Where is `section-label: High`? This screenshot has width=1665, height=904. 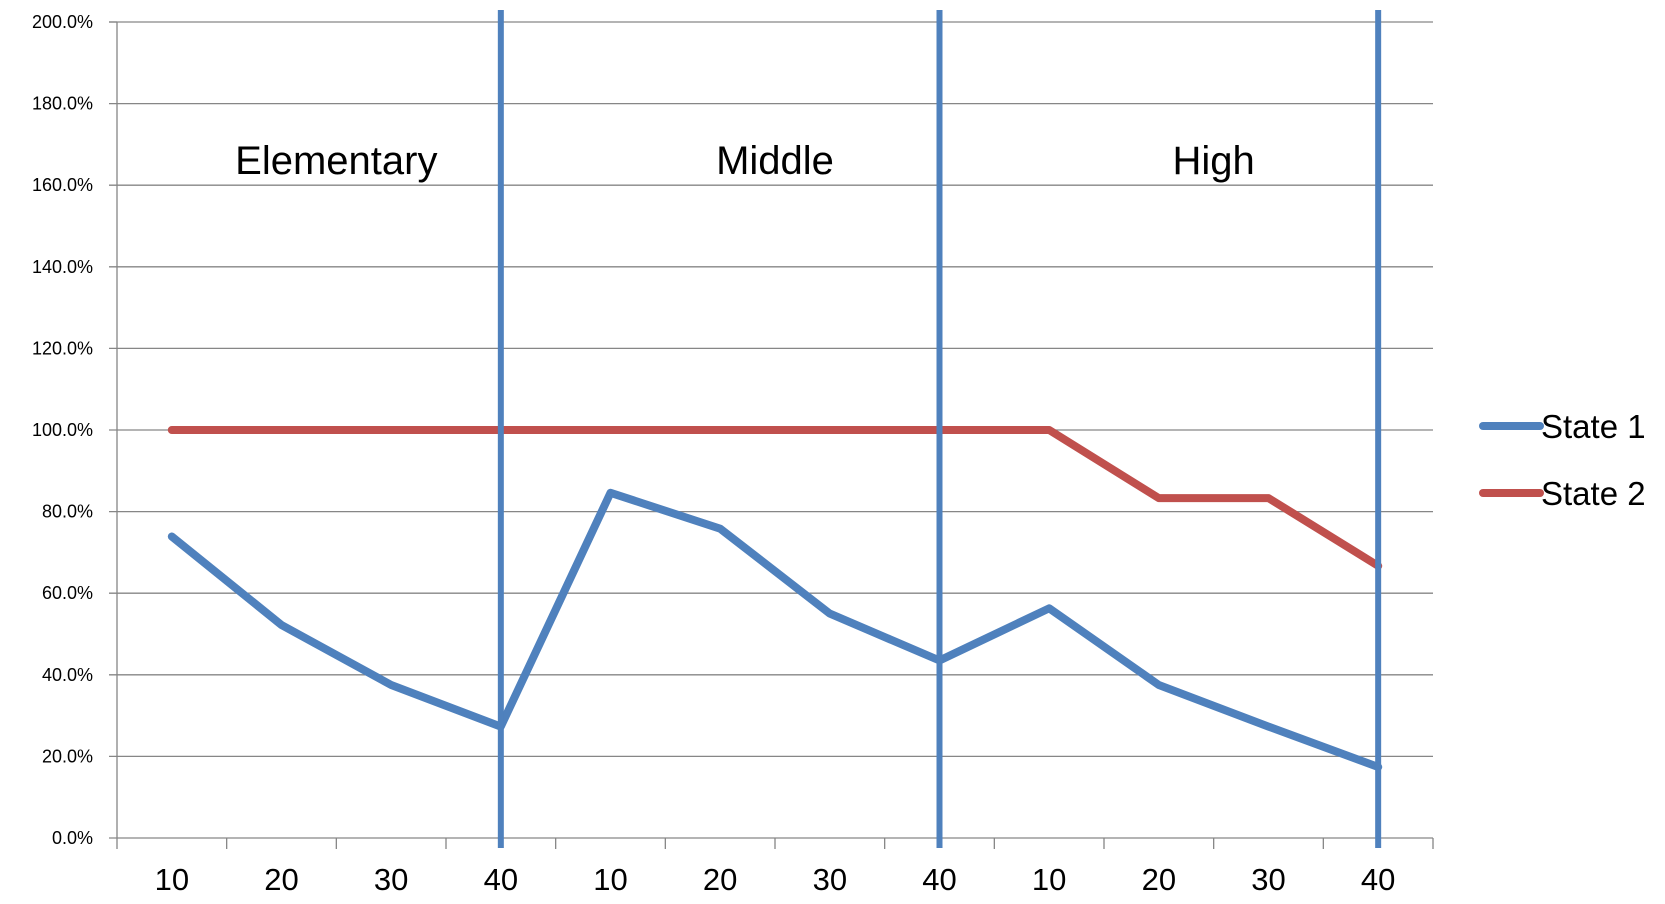 section-label: High is located at coordinates (1214, 161).